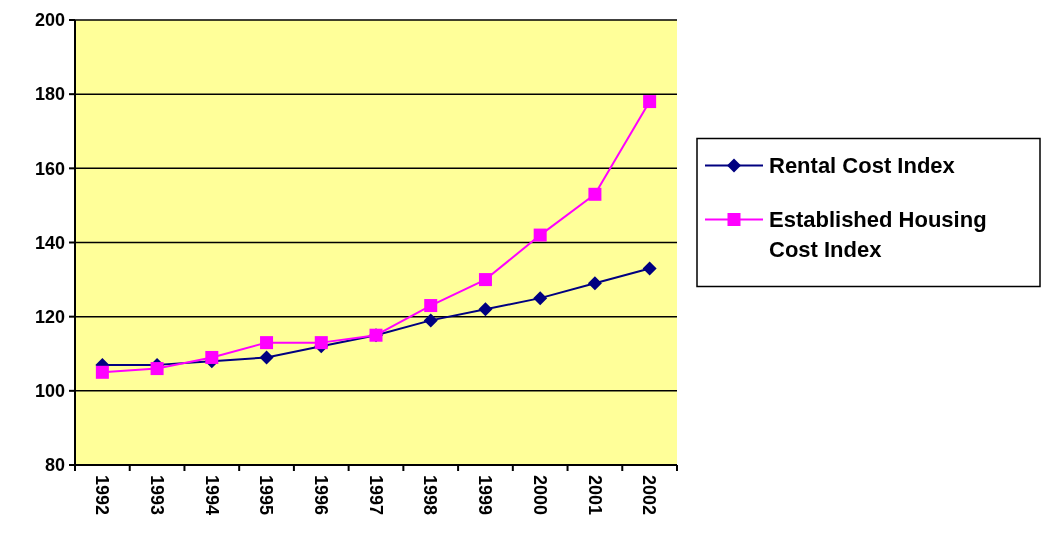 The height and width of the screenshot is (544, 1042). Describe the element at coordinates (878, 235) in the screenshot. I see `legend-label: Established Housing Cost Index` at that location.